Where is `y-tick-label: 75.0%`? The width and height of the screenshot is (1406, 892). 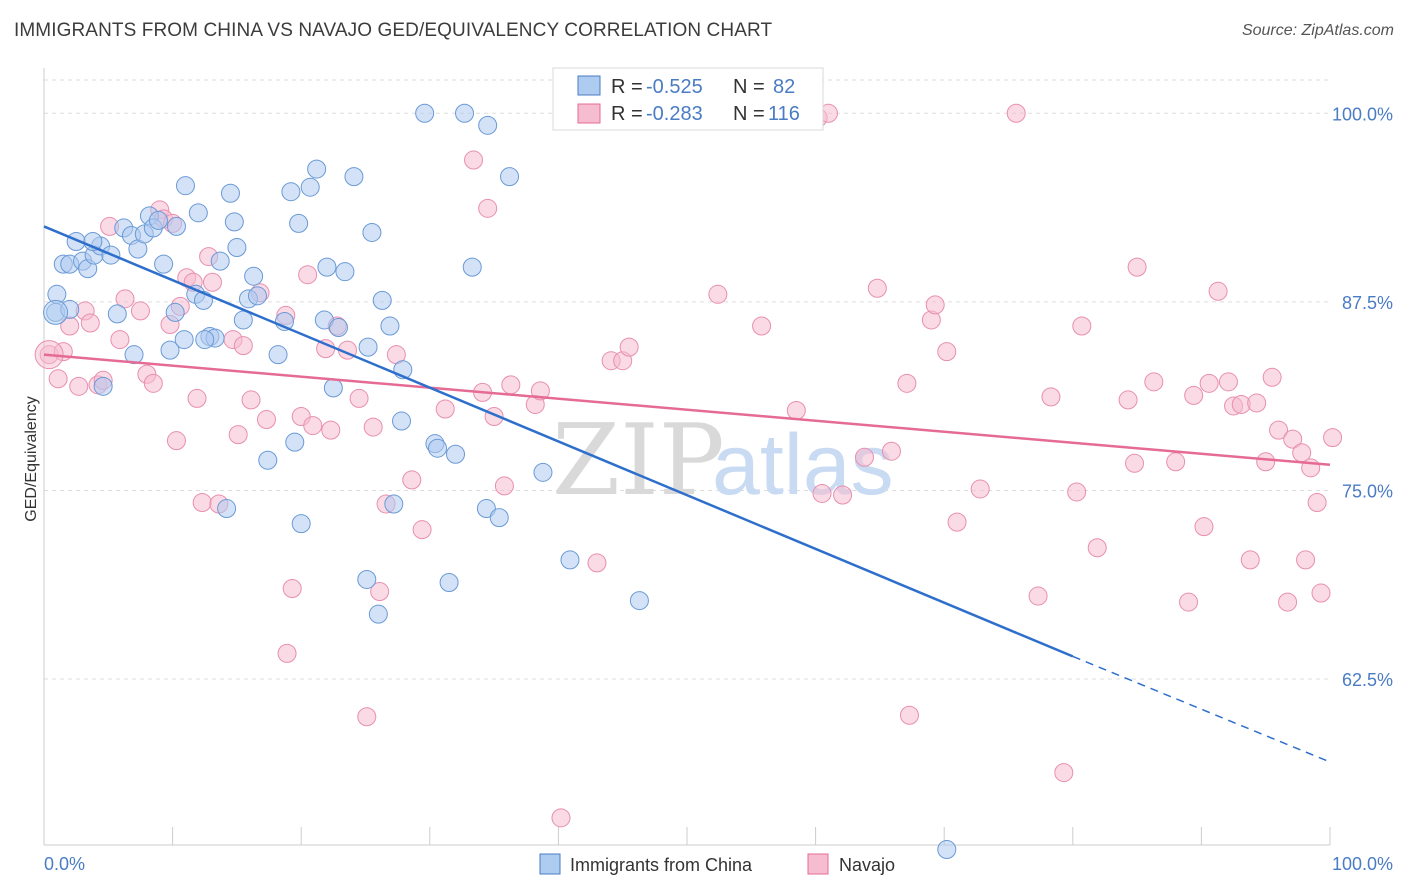
y-tick-label: 75.0% is located at coordinates (1367, 491).